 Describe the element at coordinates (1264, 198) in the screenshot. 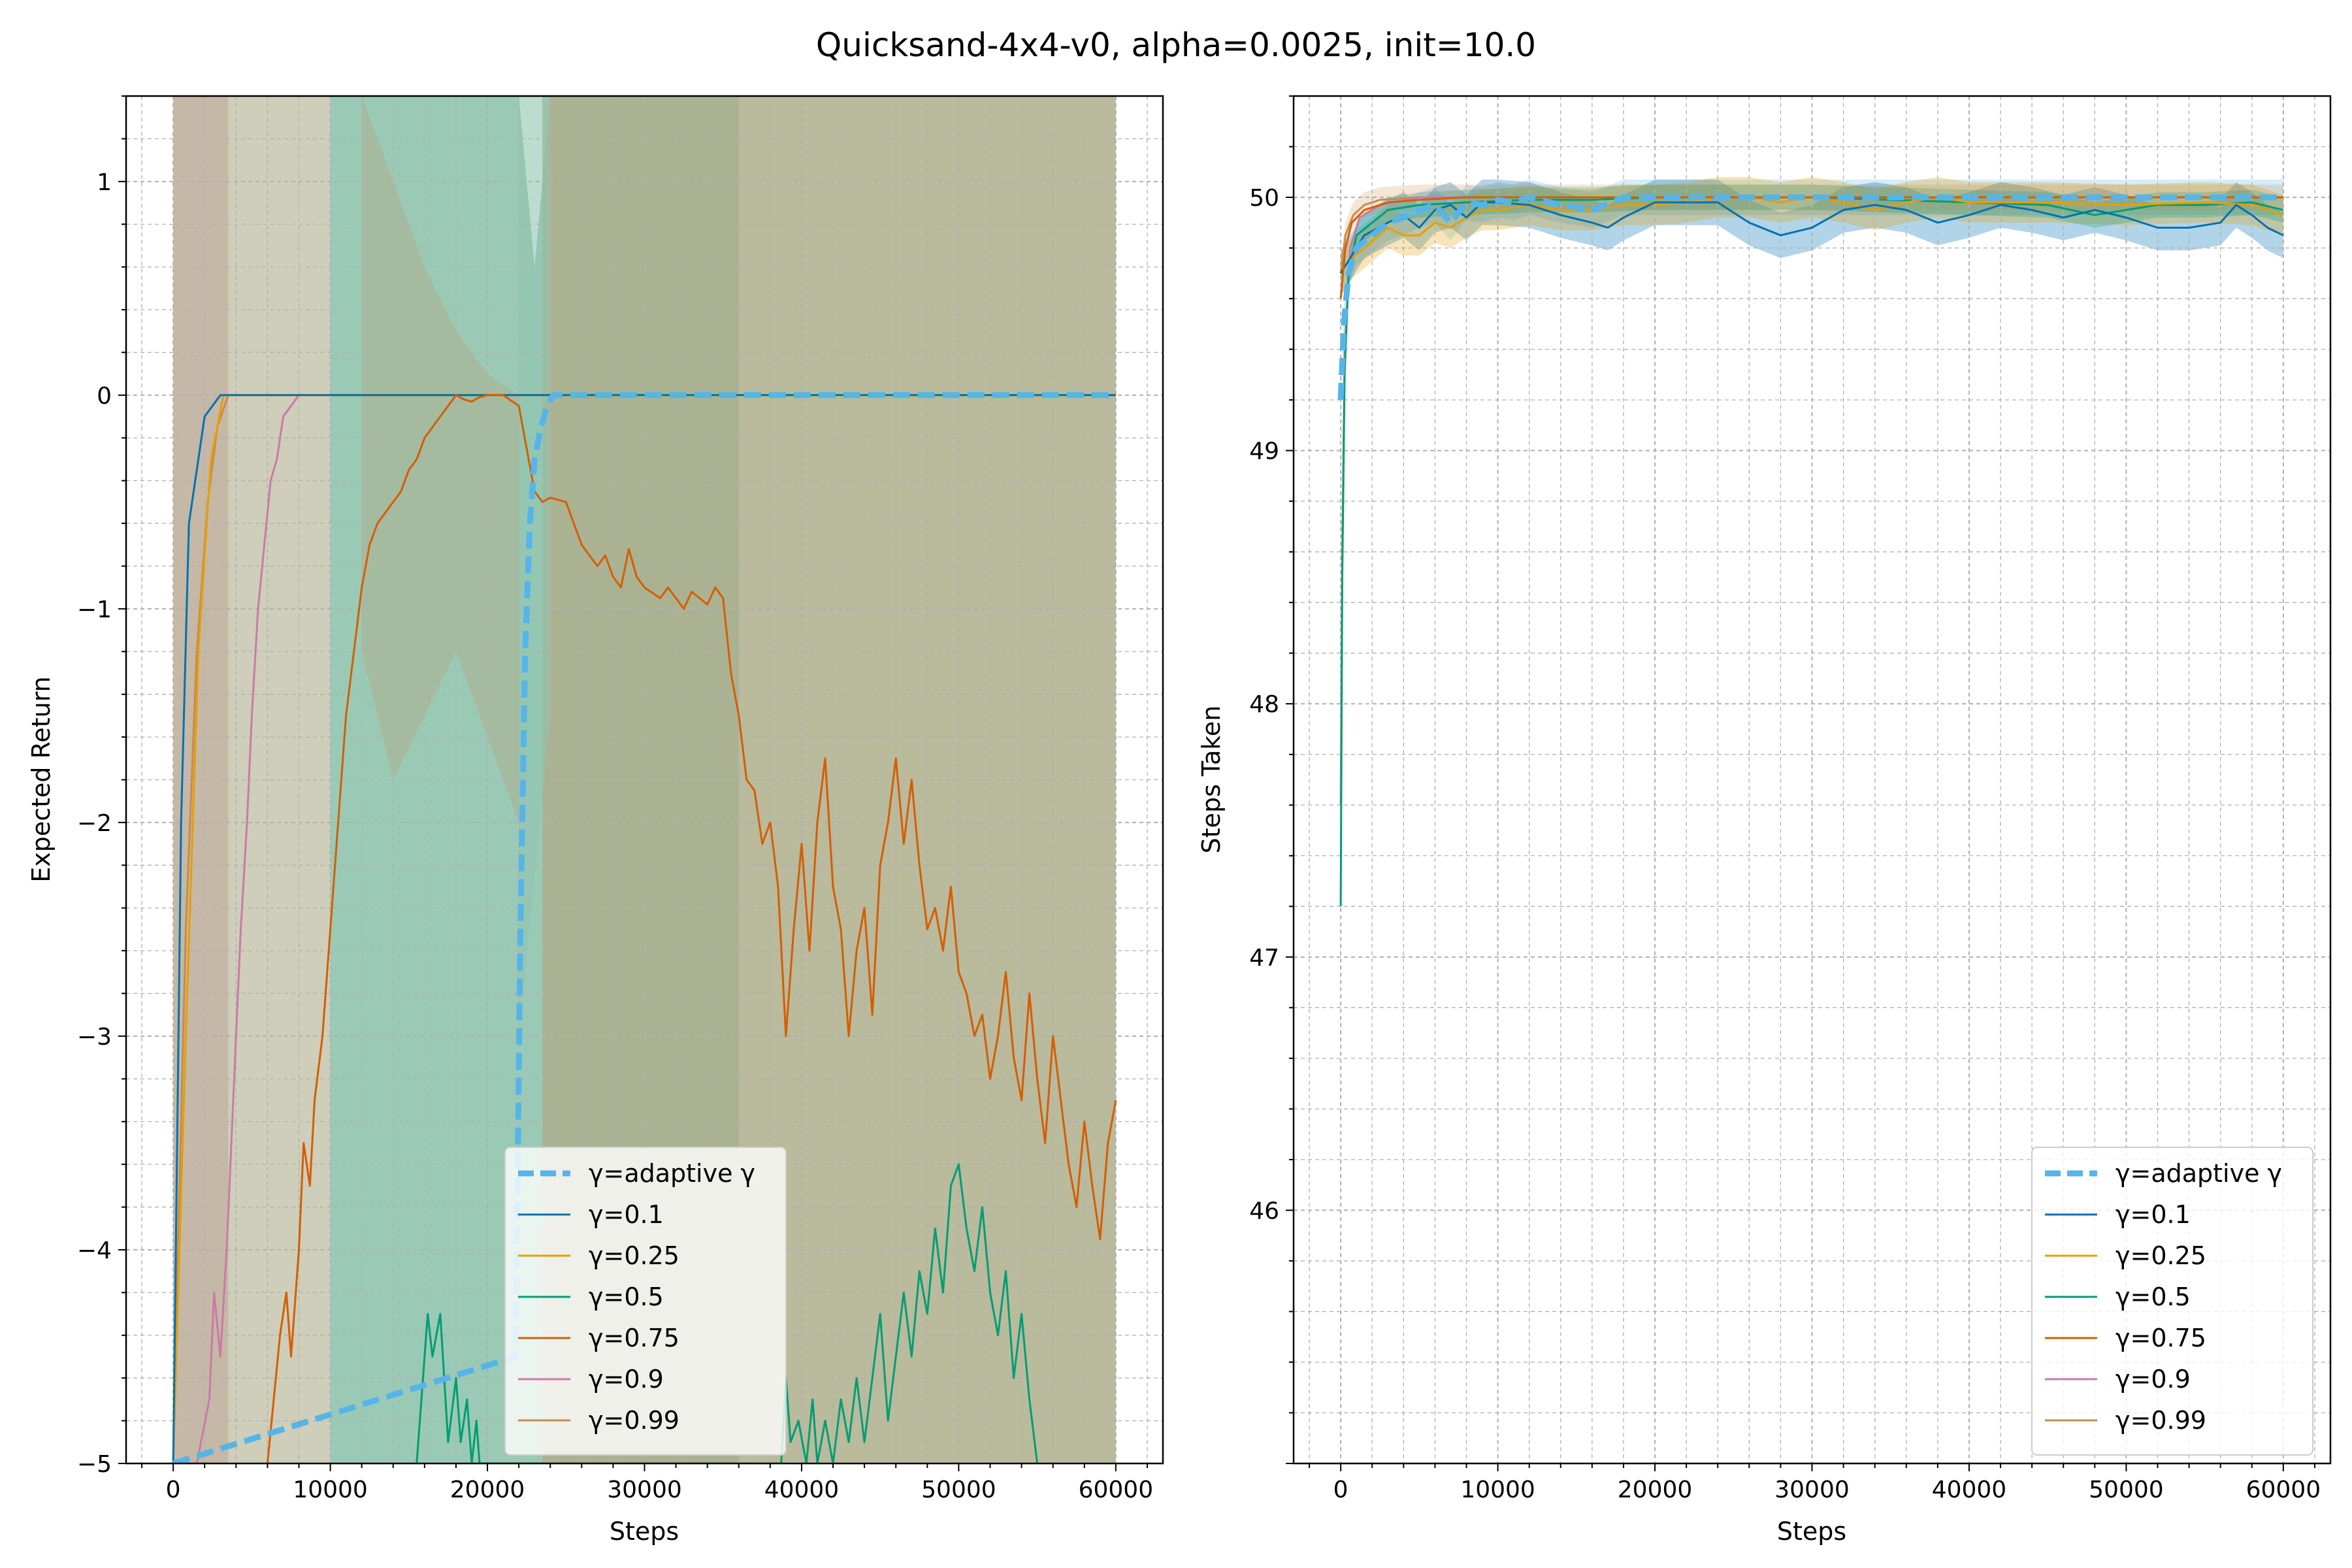

I see `y-tick-label: 50` at that location.